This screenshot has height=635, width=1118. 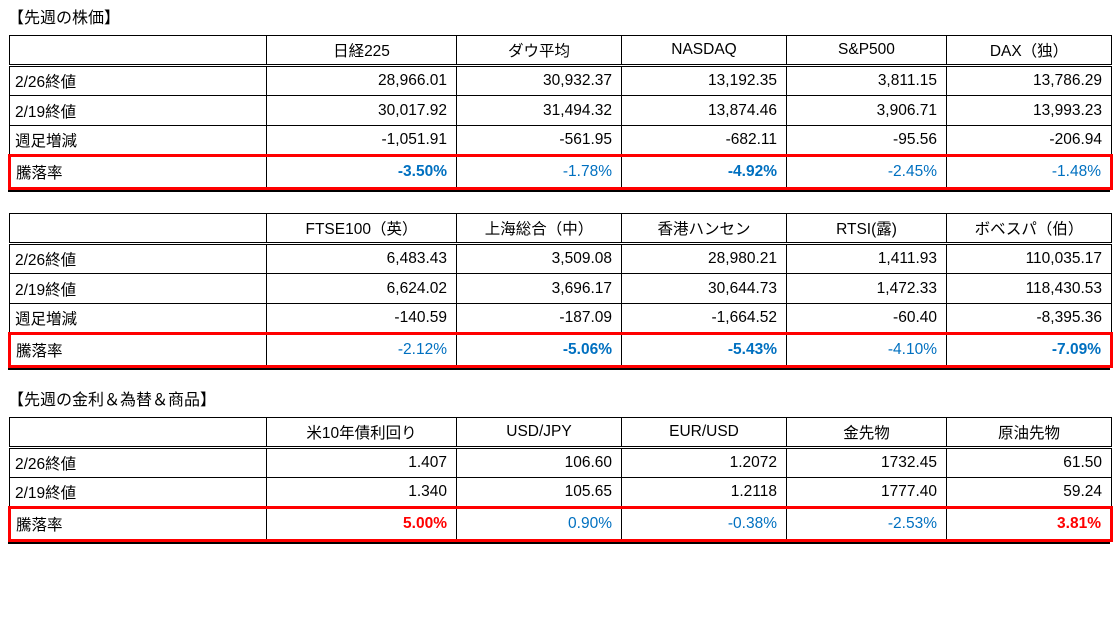 What do you see at coordinates (539, 462) in the screenshot?
I see `value-cell: 106.60` at bounding box center [539, 462].